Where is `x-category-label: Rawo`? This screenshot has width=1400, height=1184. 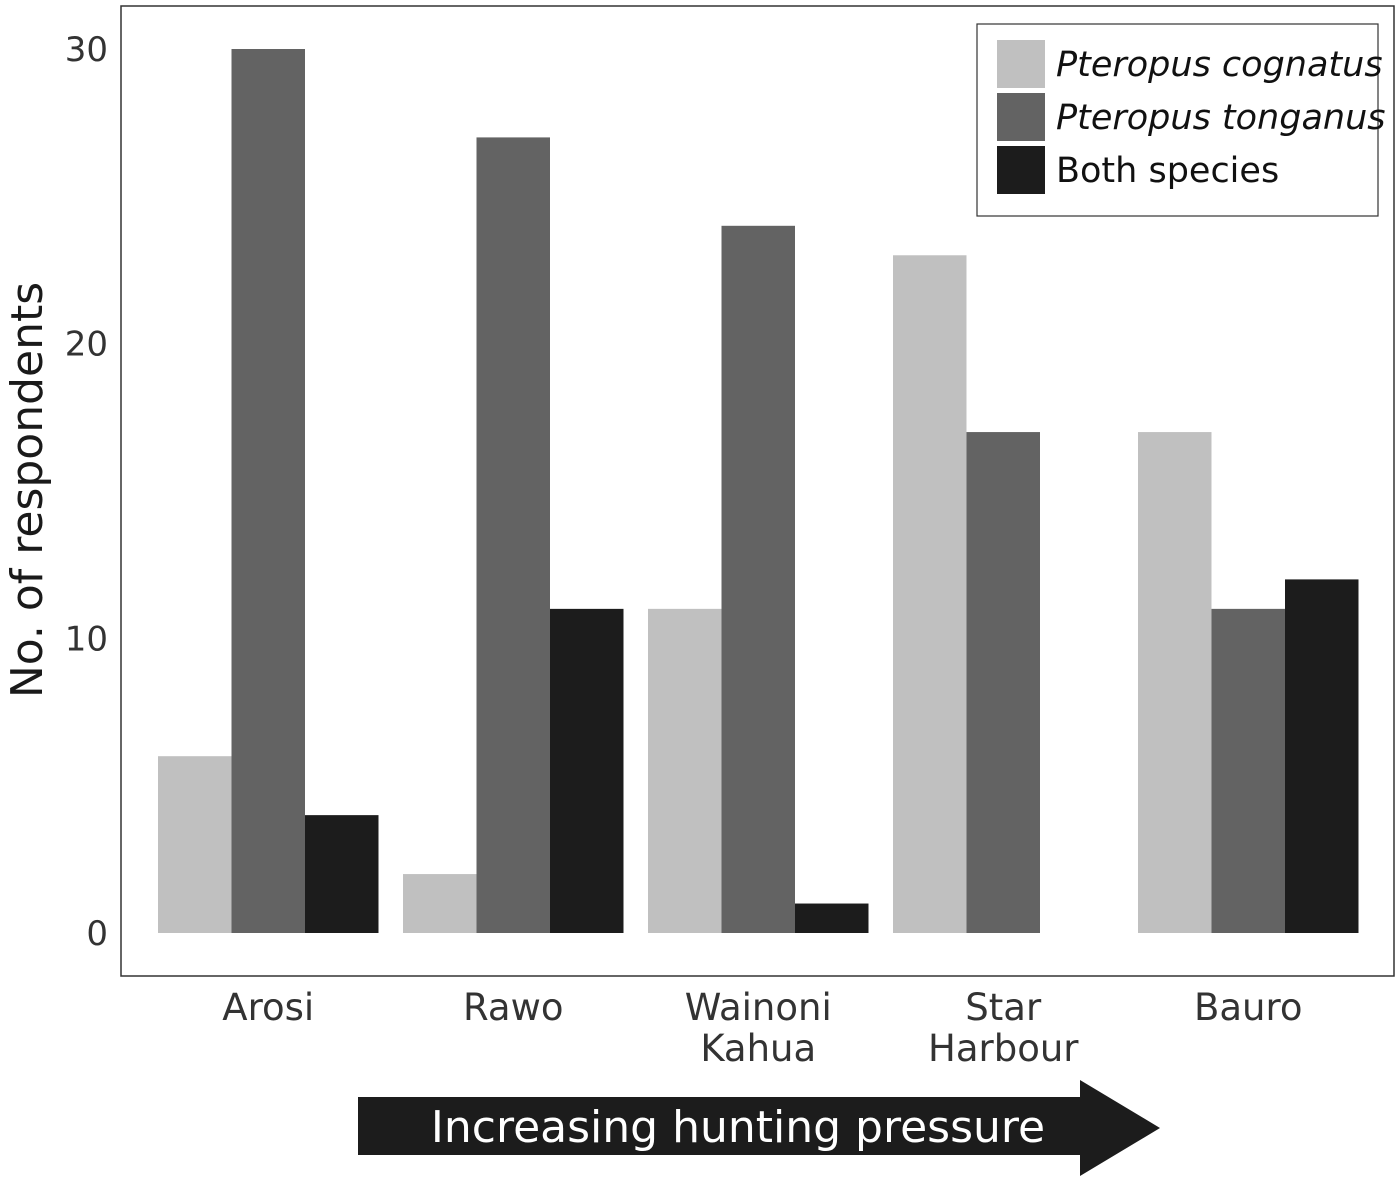
x-category-label: Rawo is located at coordinates (513, 1007).